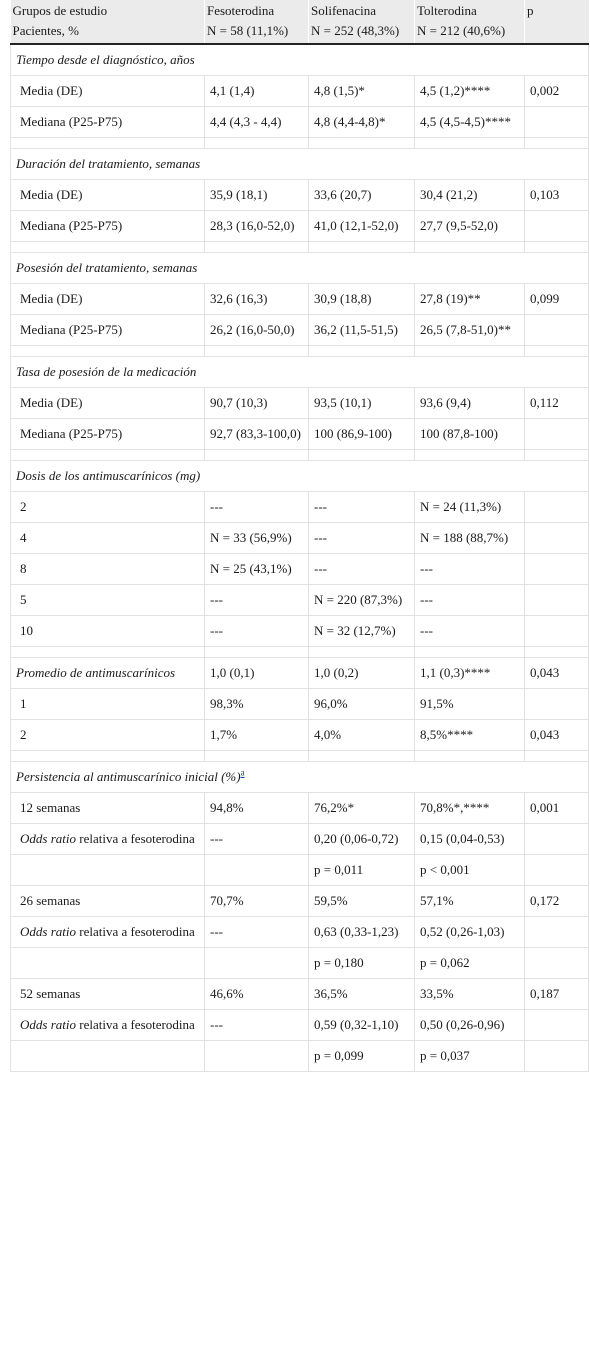 This screenshot has height=1365, width=590. I want to click on row-label: 5, so click(107, 600).